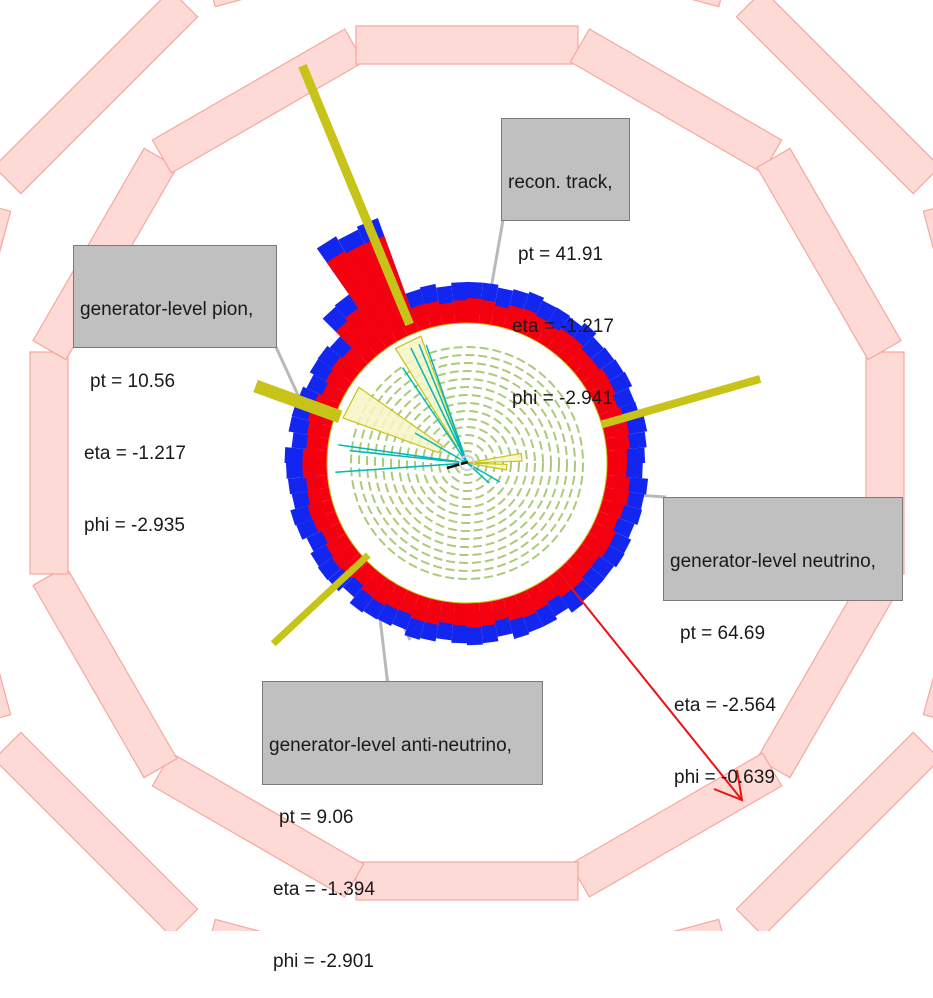 The height and width of the screenshot is (998, 933). I want to click on antineutrino-label-pt: pt = 9.06, so click(316, 817).